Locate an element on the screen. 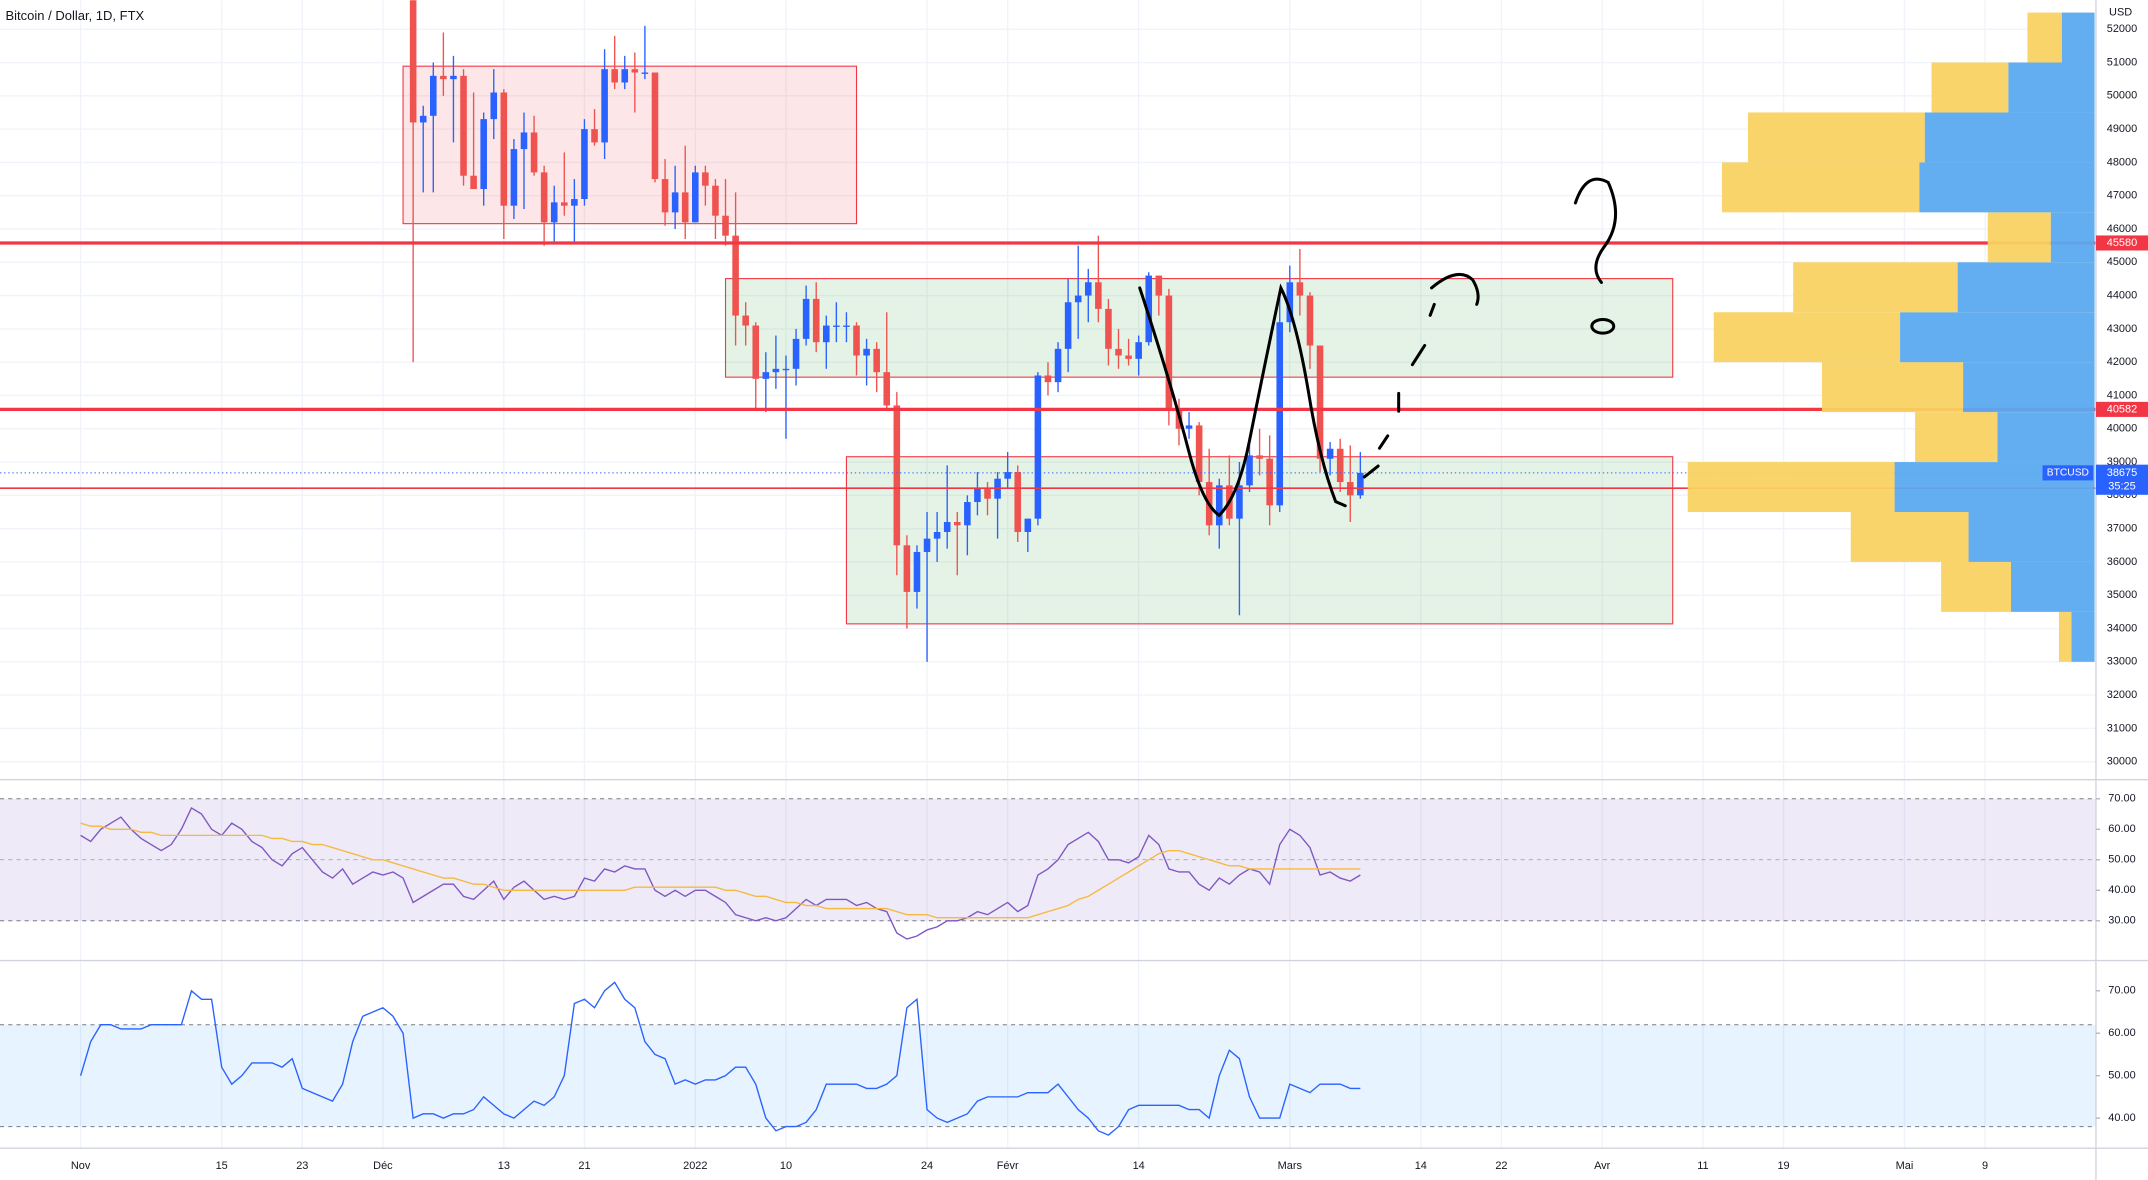  x-tick-label: Févr is located at coordinates (1008, 1166).